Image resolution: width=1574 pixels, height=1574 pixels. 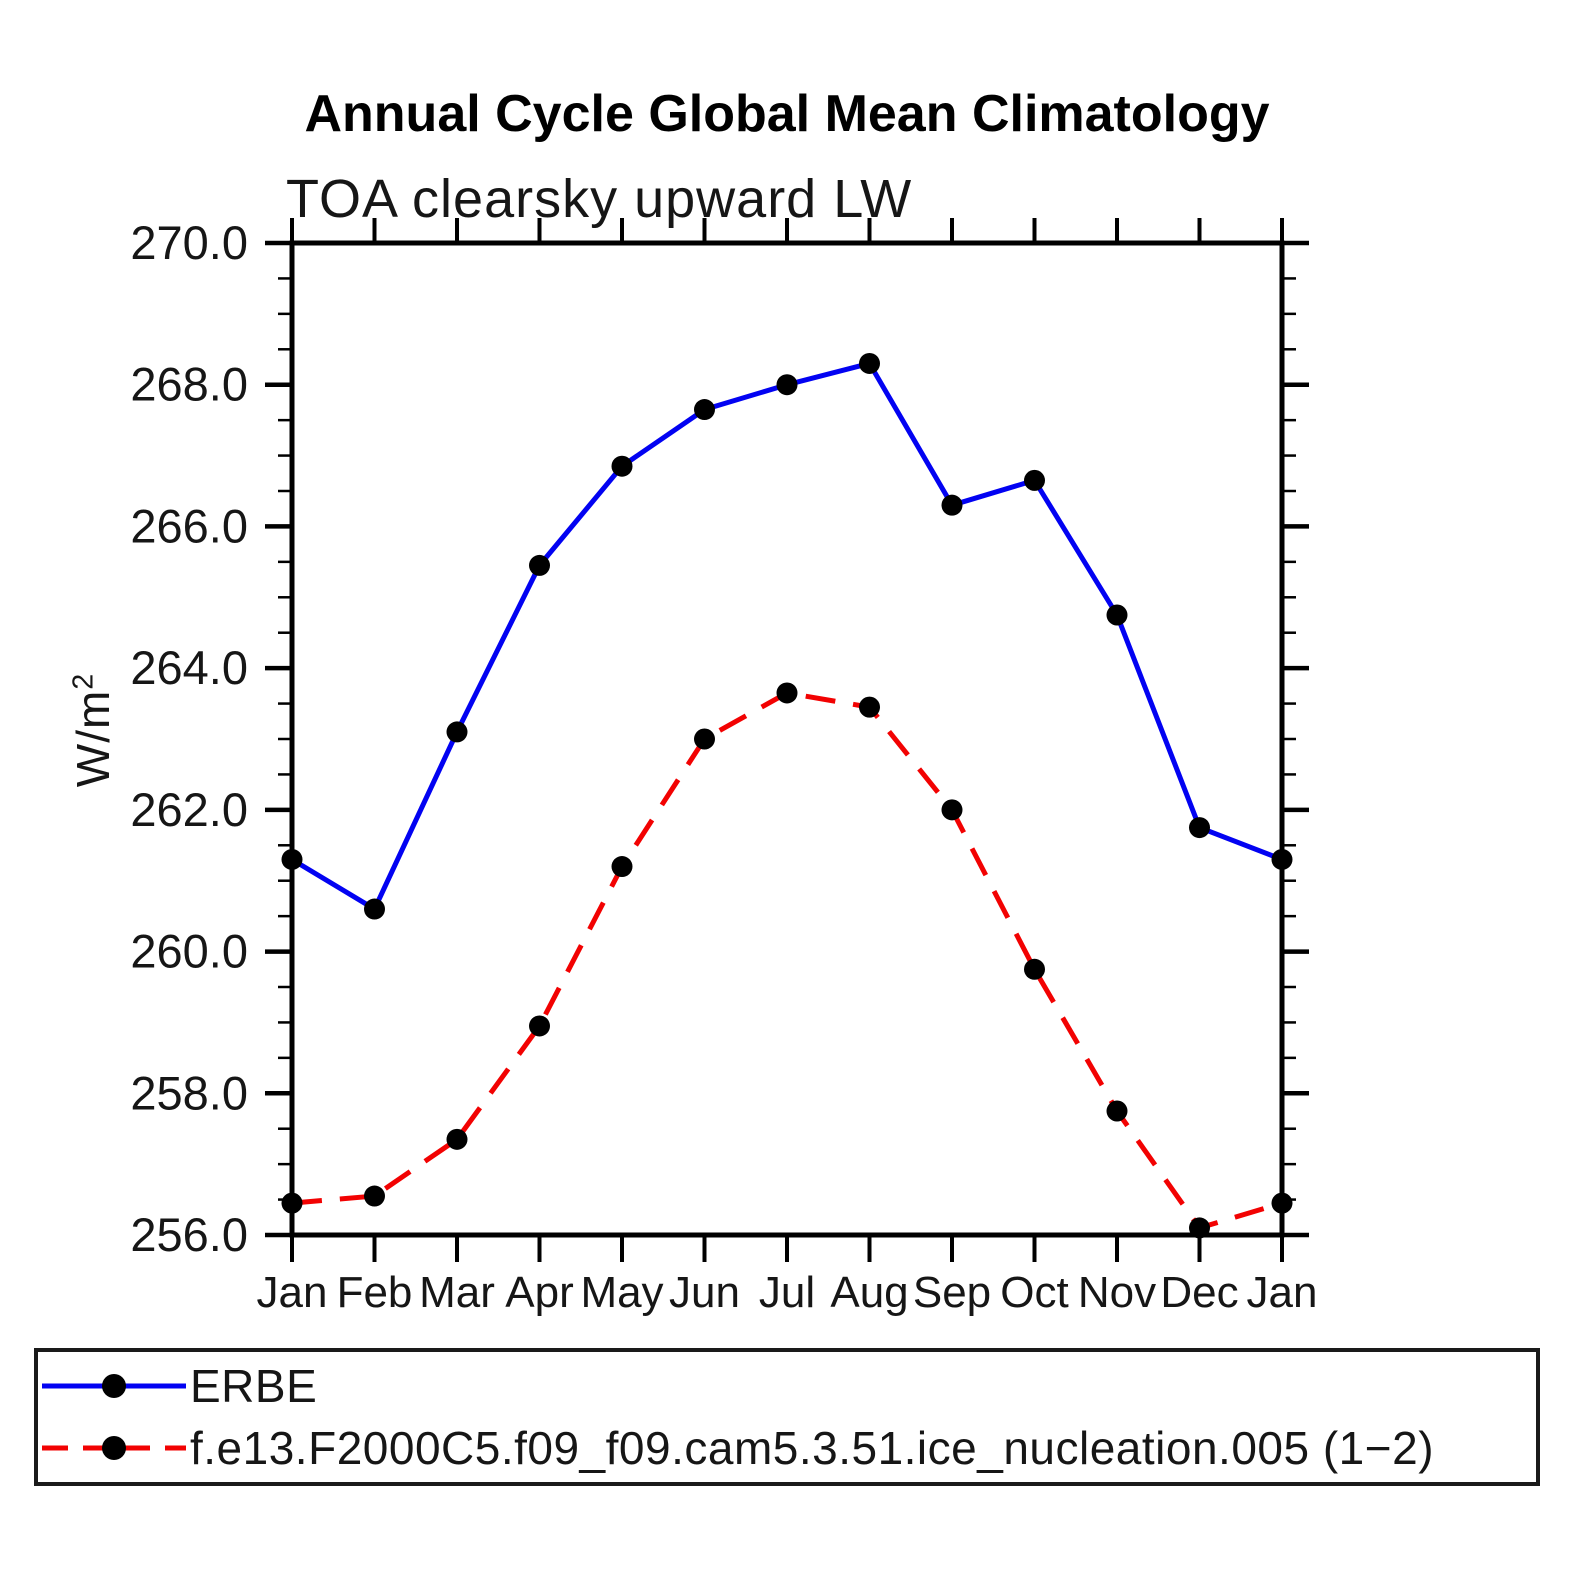 I want to click on y-axis-tick-label: 256.0, so click(x=189, y=1234).